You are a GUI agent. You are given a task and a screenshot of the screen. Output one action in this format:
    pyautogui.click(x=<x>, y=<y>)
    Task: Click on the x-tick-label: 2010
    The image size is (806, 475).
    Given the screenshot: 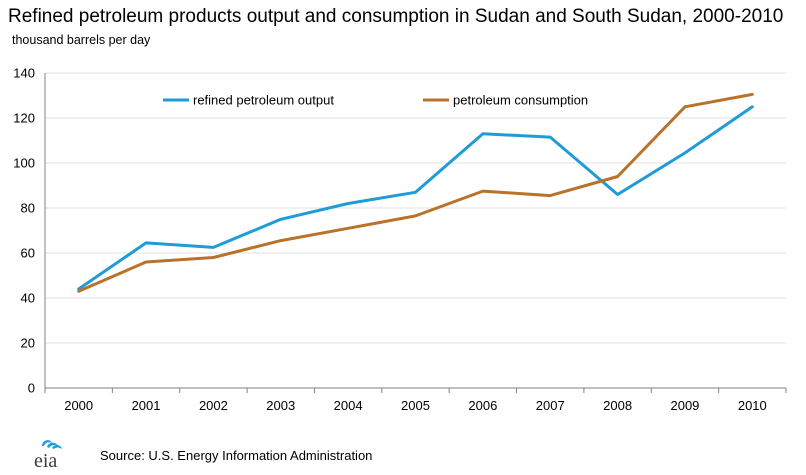 What is the action you would take?
    pyautogui.click(x=752, y=405)
    